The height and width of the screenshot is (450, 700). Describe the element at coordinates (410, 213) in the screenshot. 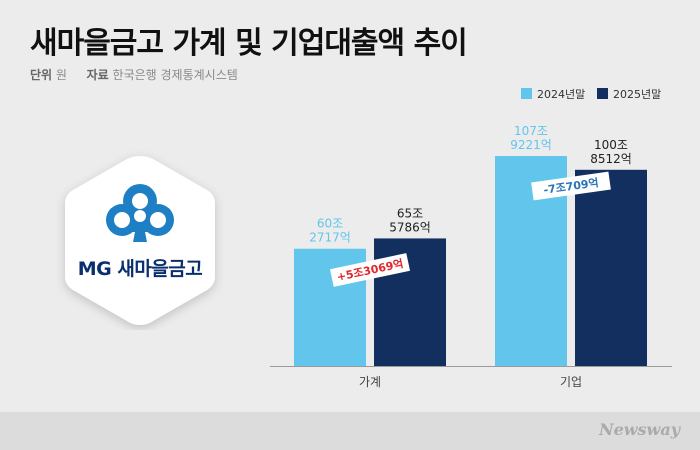

I see `value-label-가계-2-a: 65조` at that location.